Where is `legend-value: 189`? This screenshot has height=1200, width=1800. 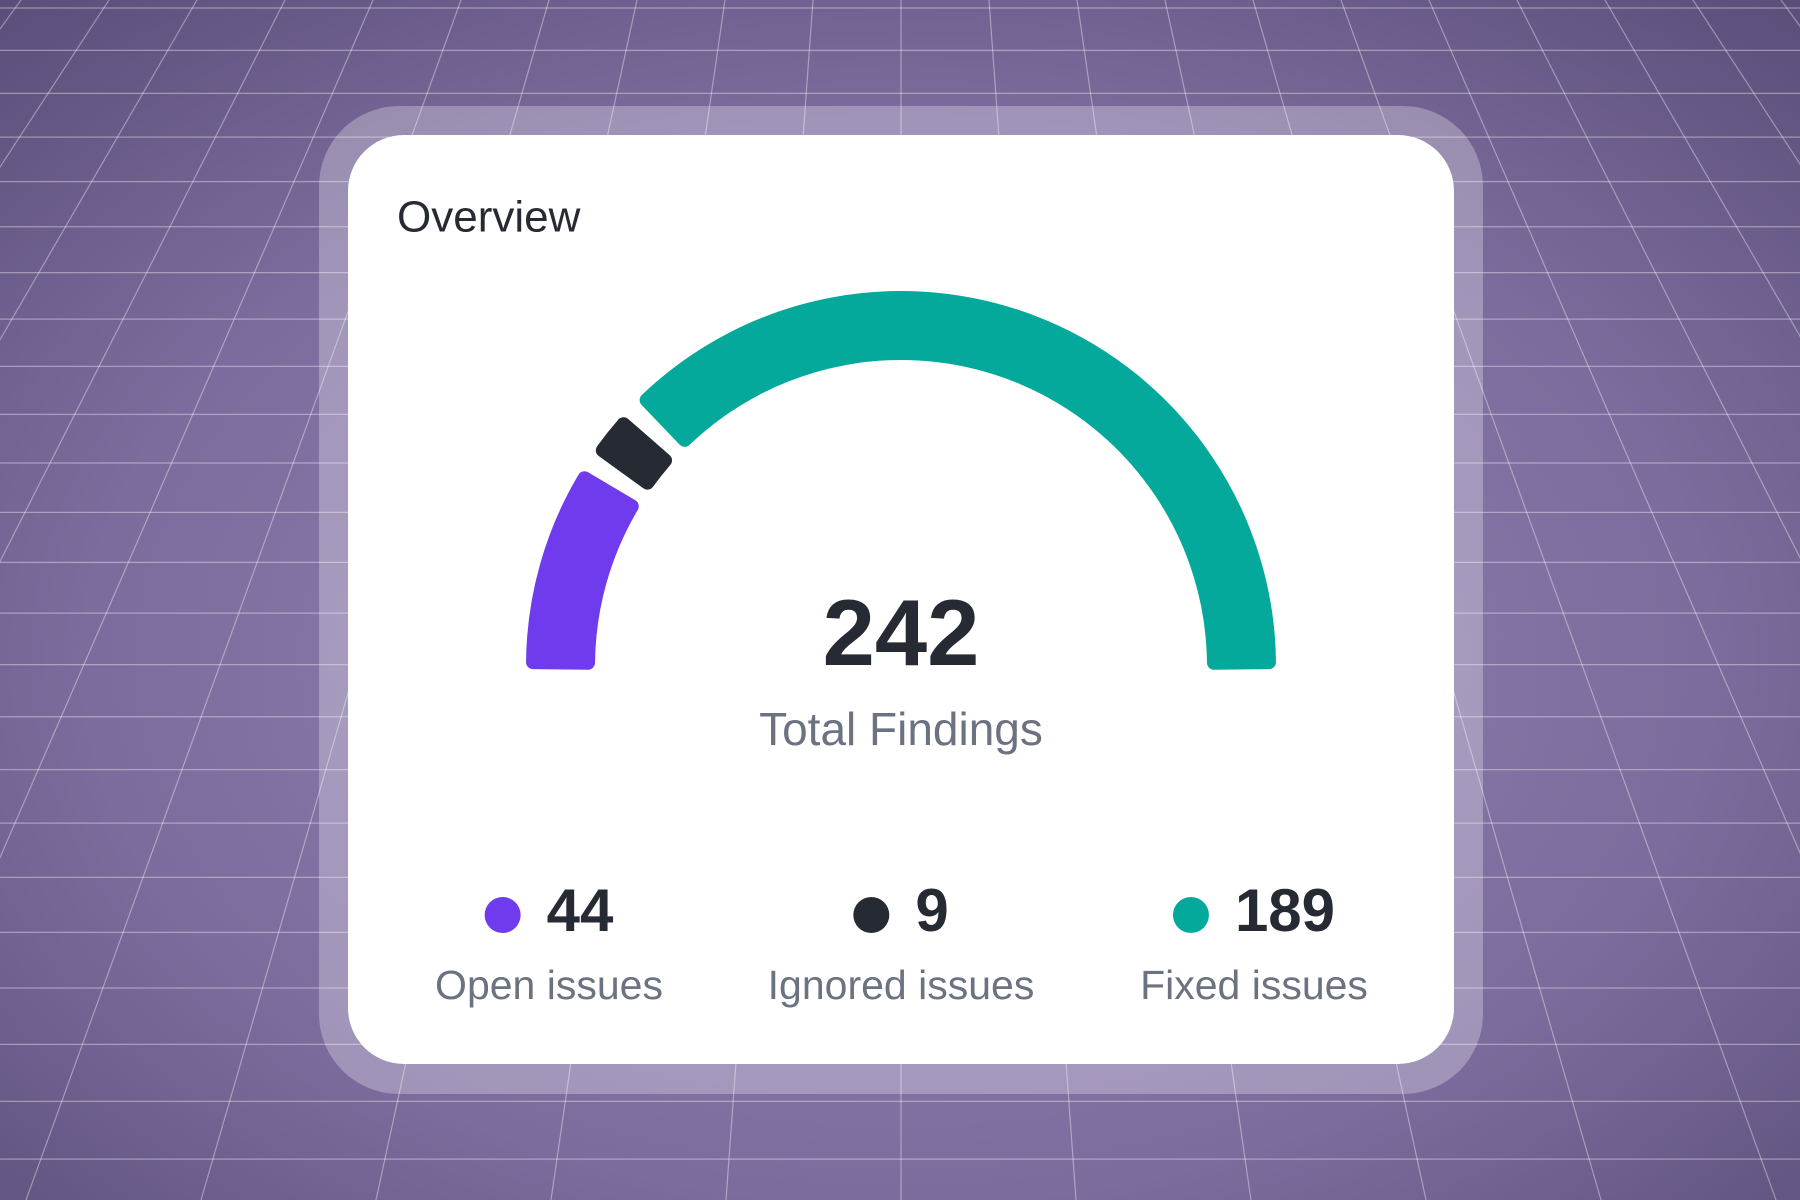
legend-value: 189 is located at coordinates (1285, 910).